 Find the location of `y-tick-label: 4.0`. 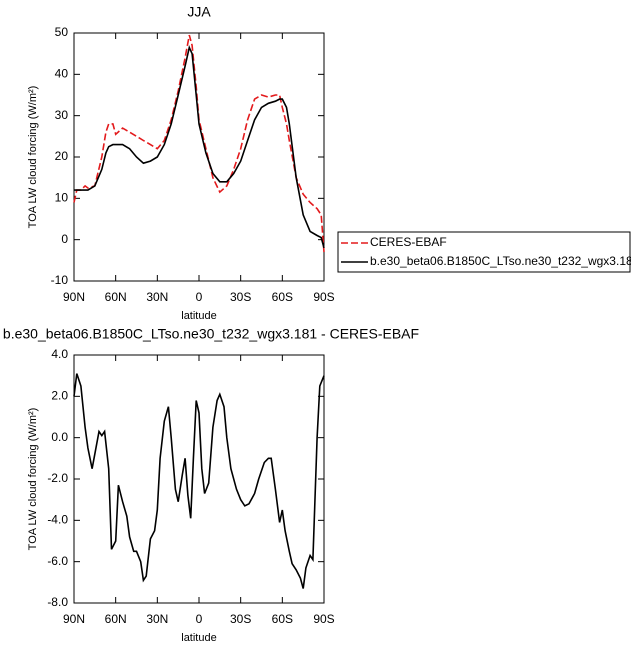

y-tick-label: 4.0 is located at coordinates (59, 354).